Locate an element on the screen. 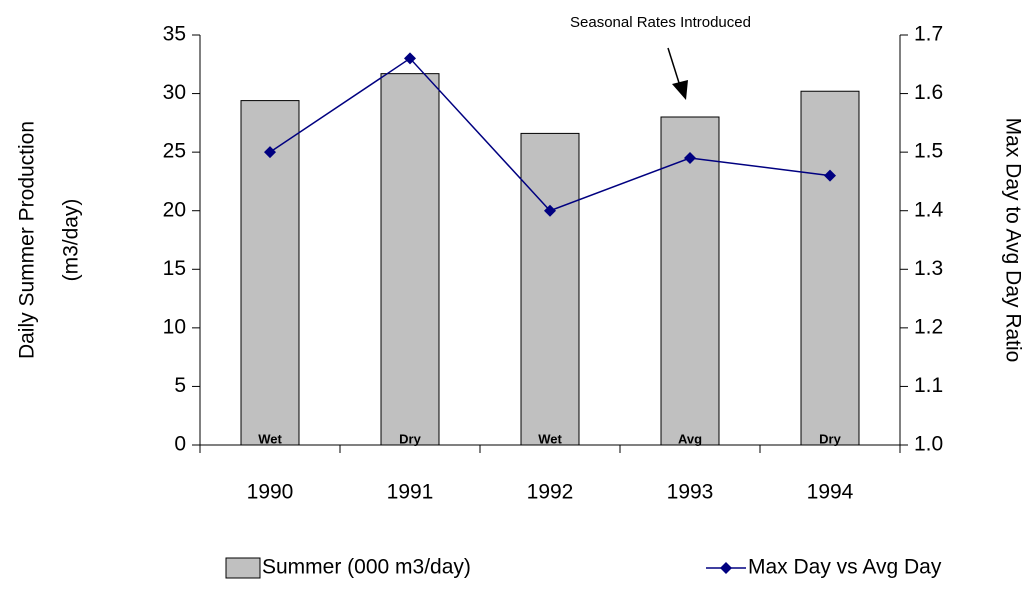 The width and height of the screenshot is (1036, 600). legend-swatch is located at coordinates (243, 568).